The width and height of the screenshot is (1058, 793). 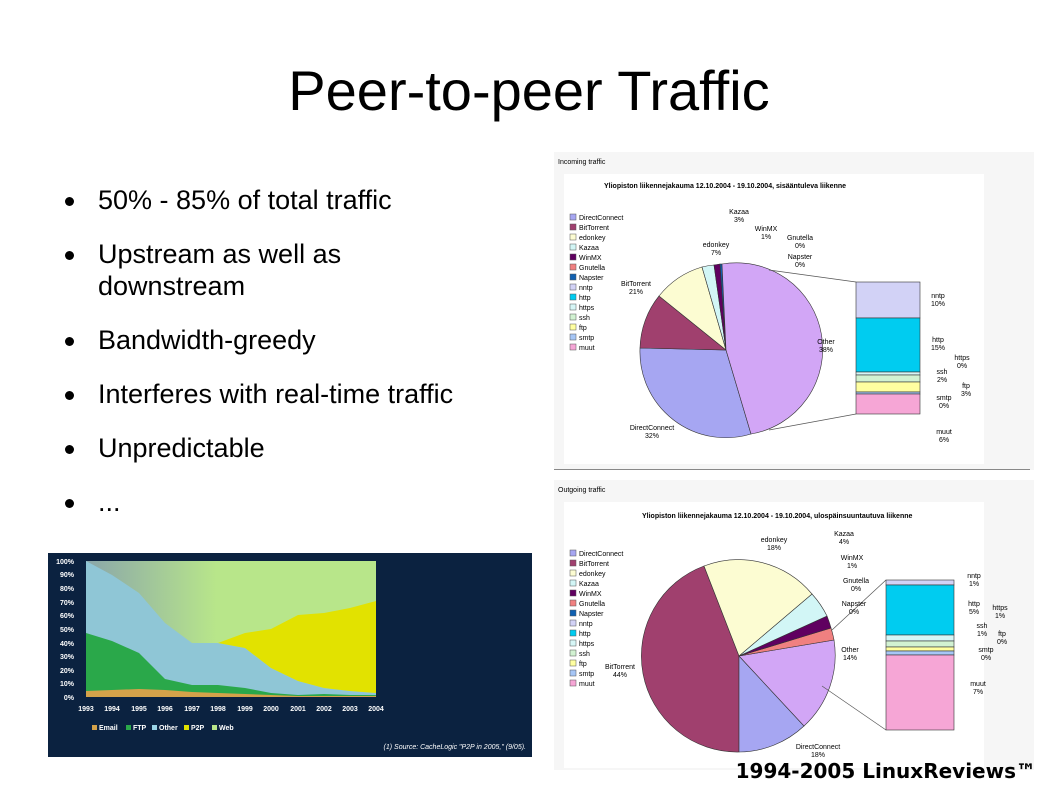 What do you see at coordinates (69, 698) in the screenshot?
I see `y-tick-label: 0%` at bounding box center [69, 698].